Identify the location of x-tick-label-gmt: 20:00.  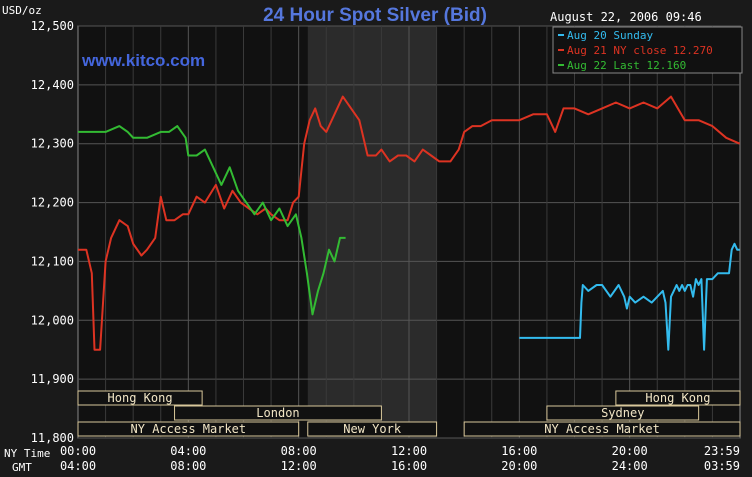
(519, 466).